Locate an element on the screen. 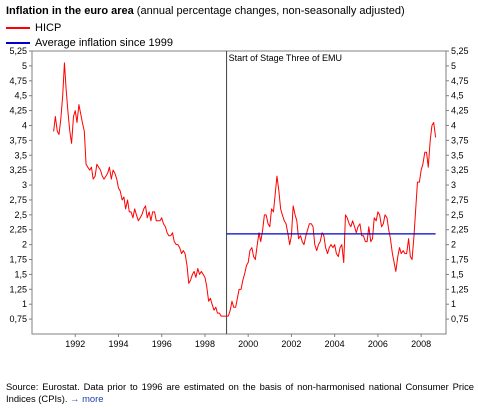 This screenshot has width=478, height=408. y-tick-label-right: 5,25 is located at coordinates (460, 51).